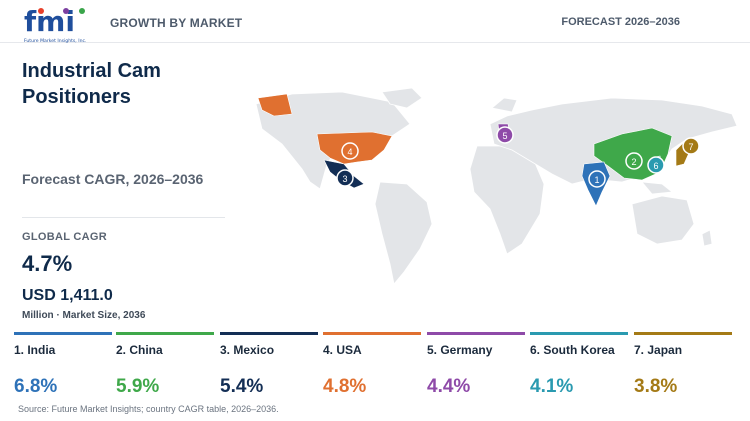 Image resolution: width=750 pixels, height=421 pixels. What do you see at coordinates (57, 26) in the screenshot?
I see `fmi-logo-icon: fmi Future Market Insights, Inc.` at bounding box center [57, 26].